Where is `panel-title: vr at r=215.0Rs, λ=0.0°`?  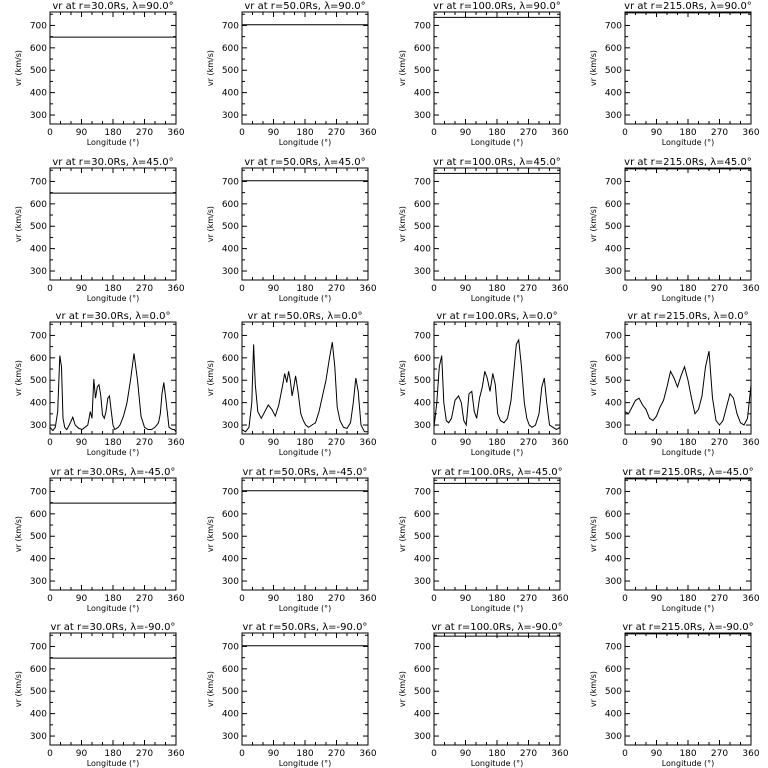
panel-title: vr at r=215.0Rs, λ=0.0° is located at coordinates (687, 316).